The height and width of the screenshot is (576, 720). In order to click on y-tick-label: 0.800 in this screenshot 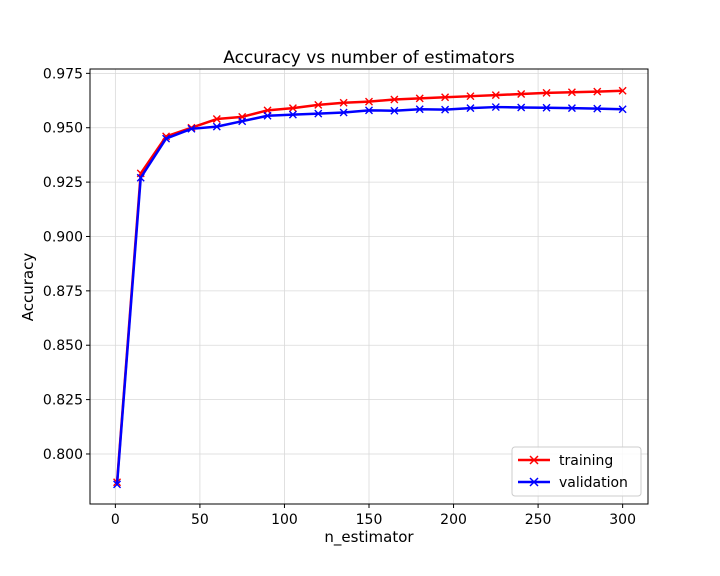, I will do `click(63, 455)`.